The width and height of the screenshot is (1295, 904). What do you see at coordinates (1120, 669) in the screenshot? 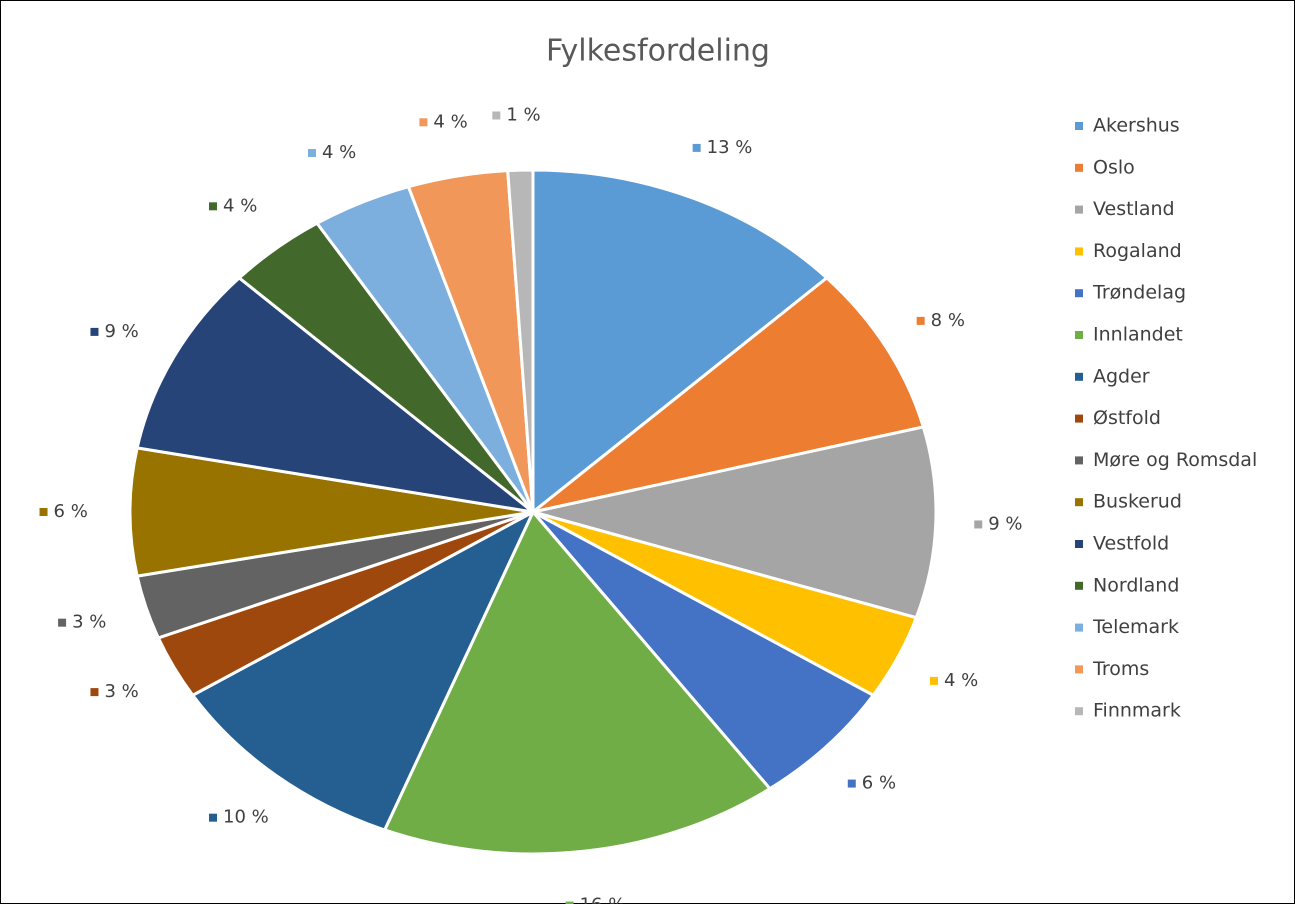
I see `legend-label: Troms` at bounding box center [1120, 669].